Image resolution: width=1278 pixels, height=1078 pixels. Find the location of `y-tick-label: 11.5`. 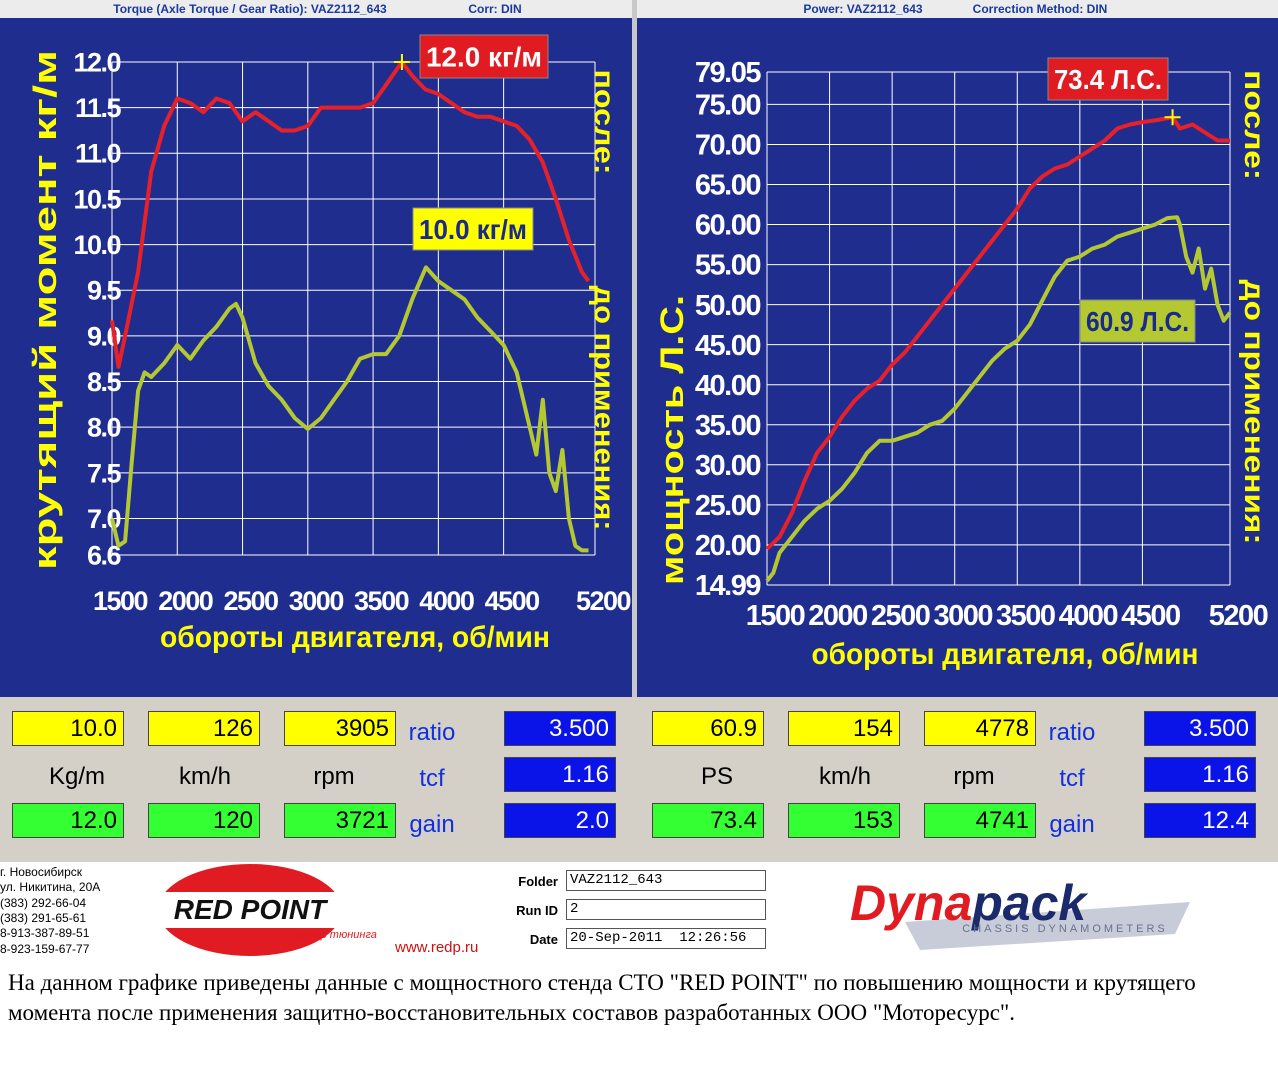

y-tick-label: 11.5 is located at coordinates (98, 108).